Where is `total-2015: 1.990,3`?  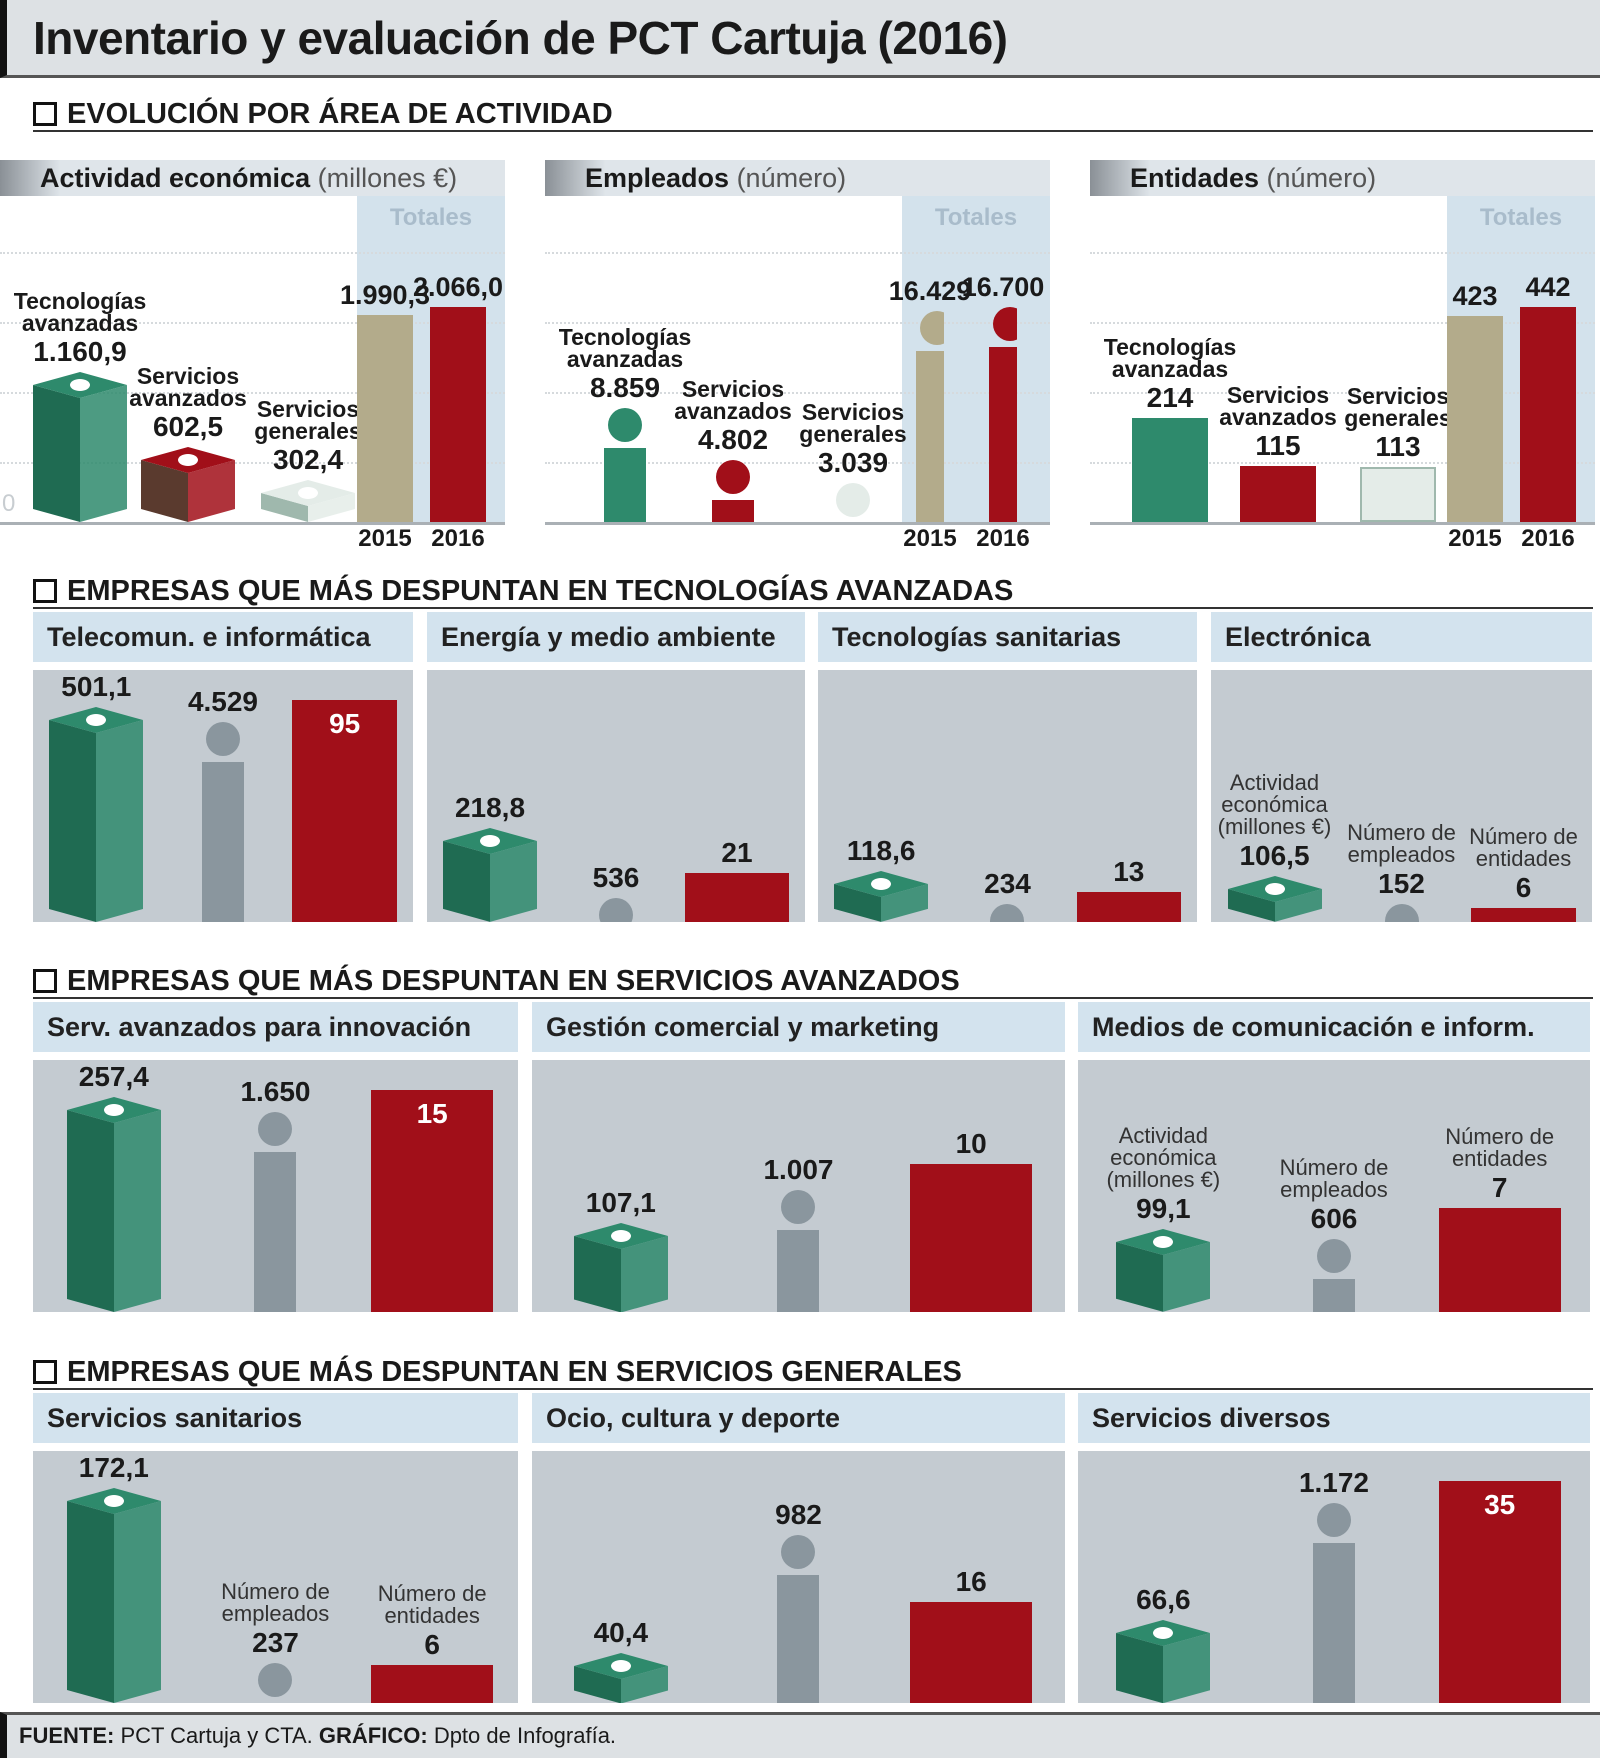 total-2015: 1.990,3 is located at coordinates (385, 400).